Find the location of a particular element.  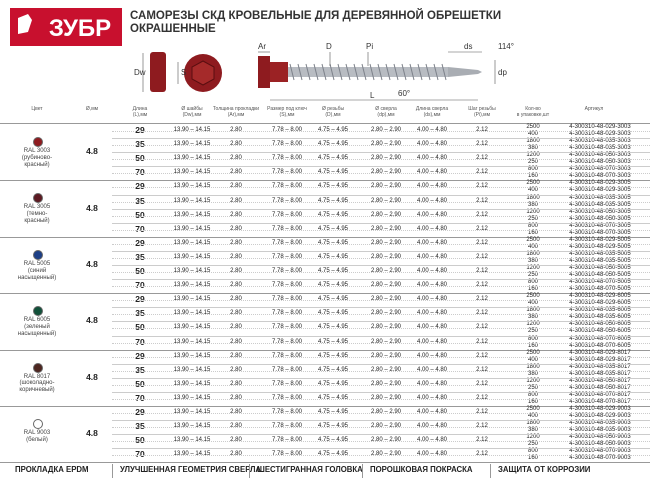

pack-qty: 160 is located at coordinates (532, 401).